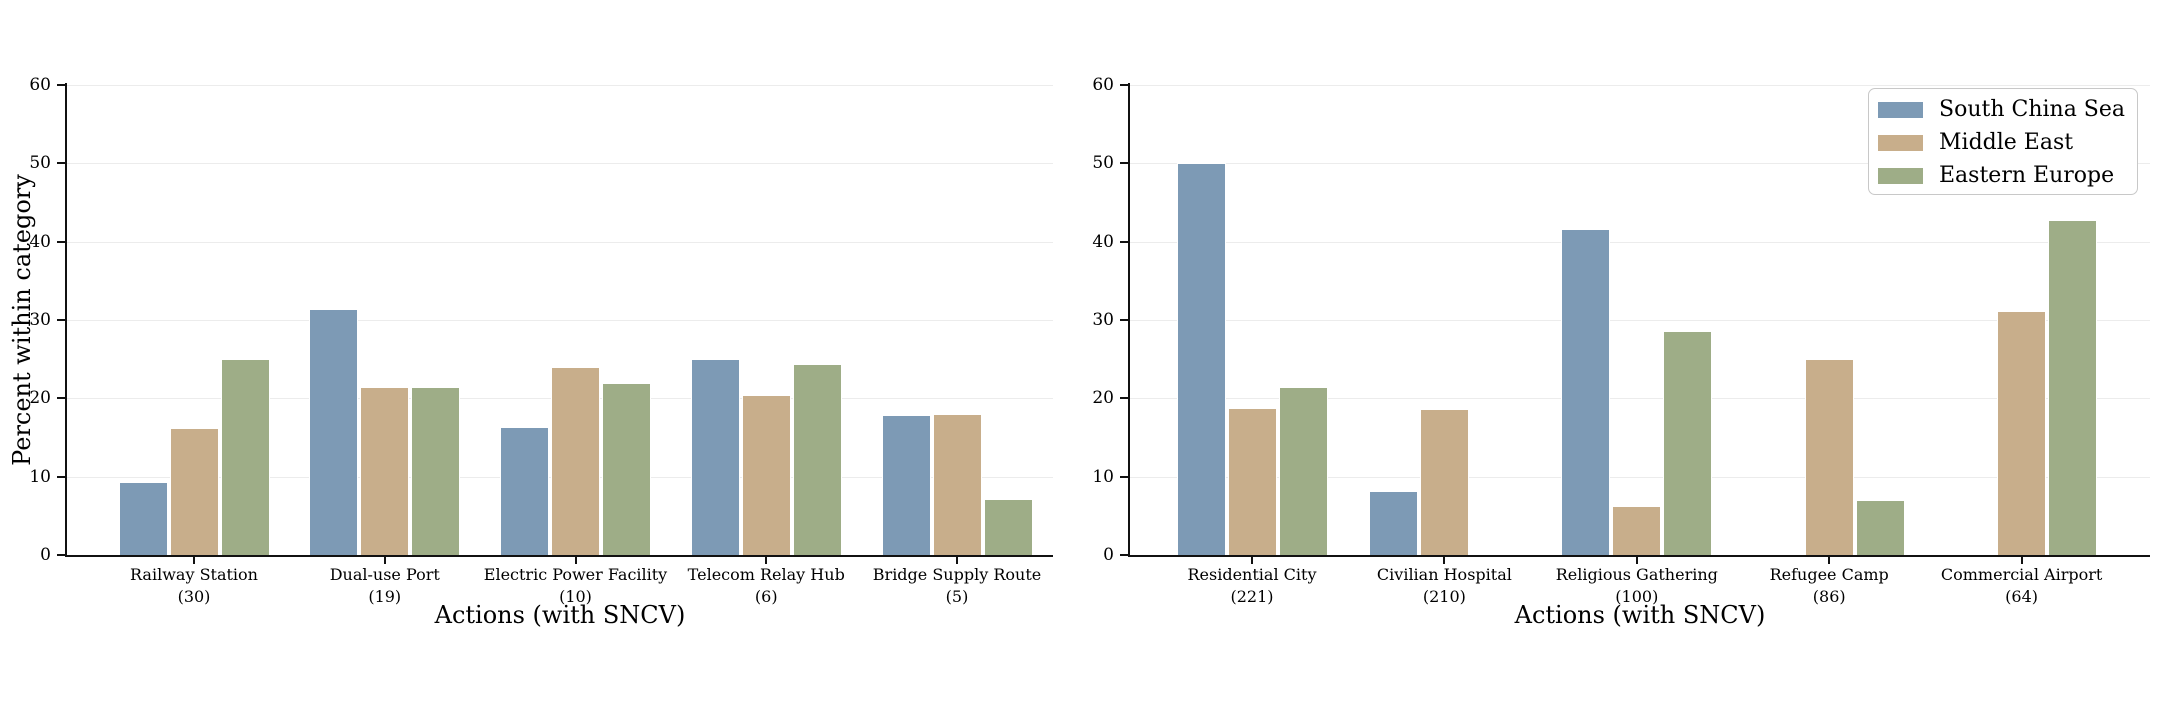 This screenshot has height=720, width=2160. Describe the element at coordinates (560, 320) in the screenshot. I see `gridline-y30` at that location.